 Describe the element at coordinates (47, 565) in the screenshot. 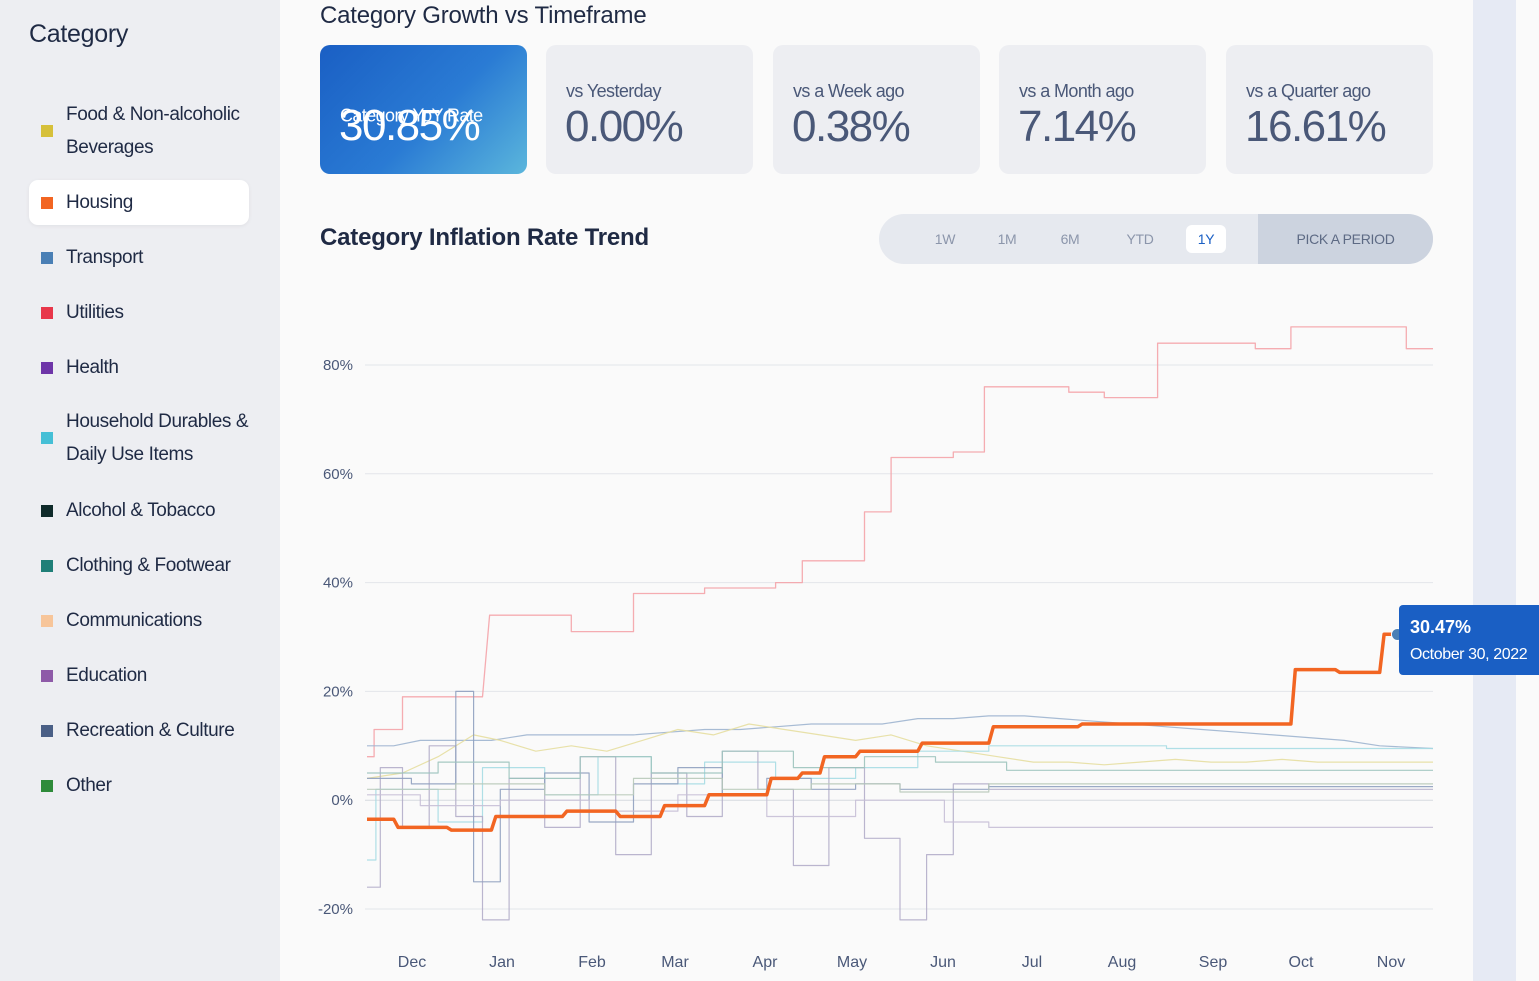

I see `clothing-swatch-icon` at that location.